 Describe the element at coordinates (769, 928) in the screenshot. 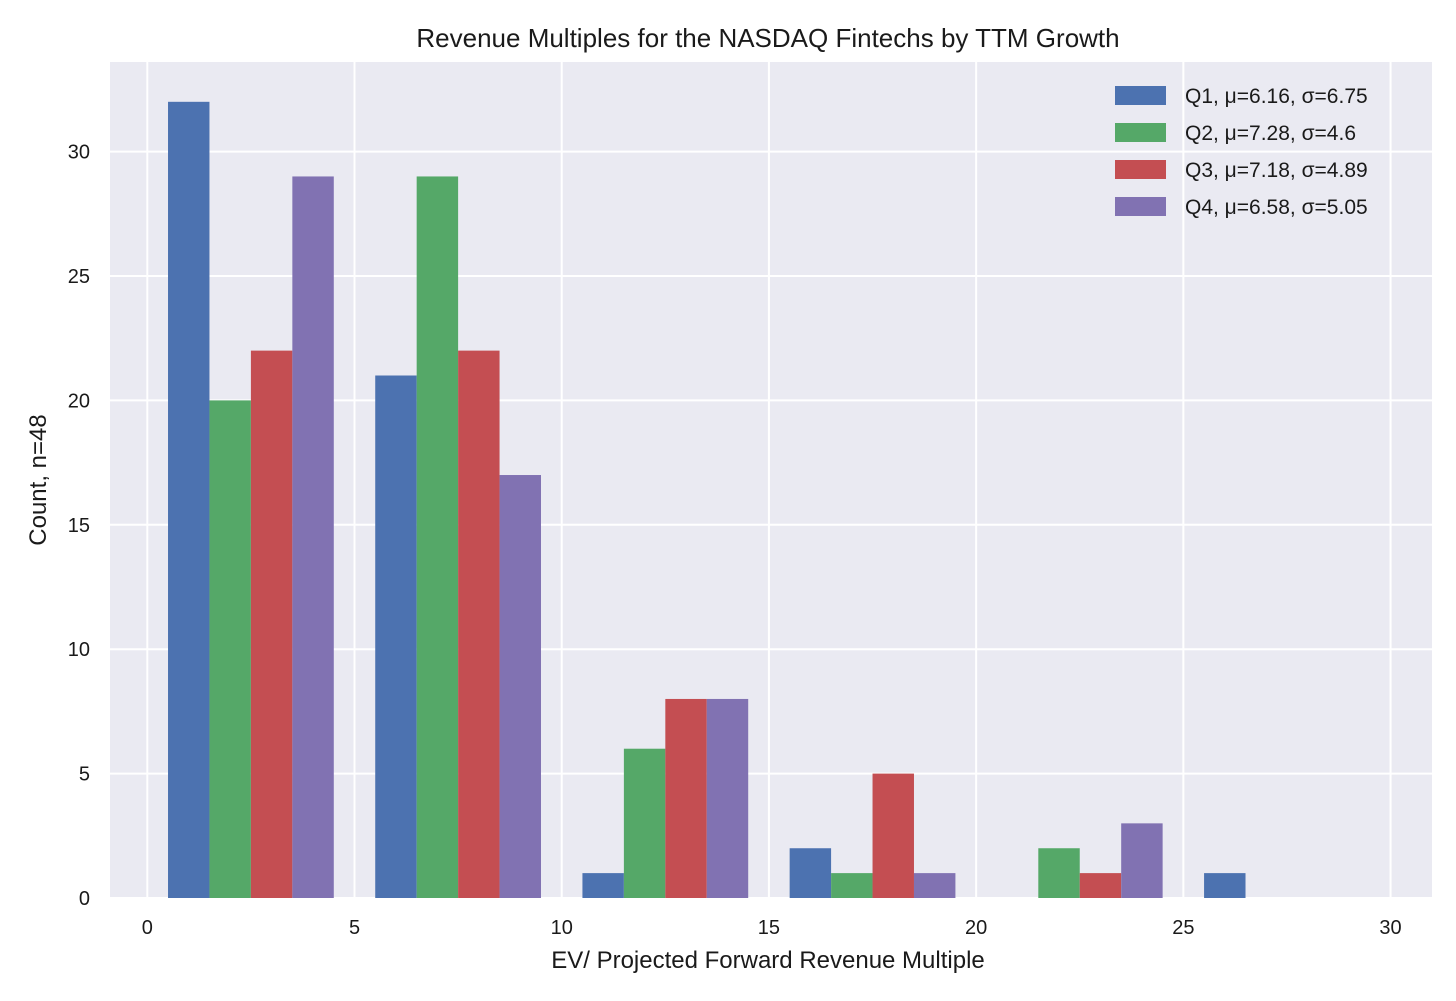

I see `x-tick-label: 15` at that location.